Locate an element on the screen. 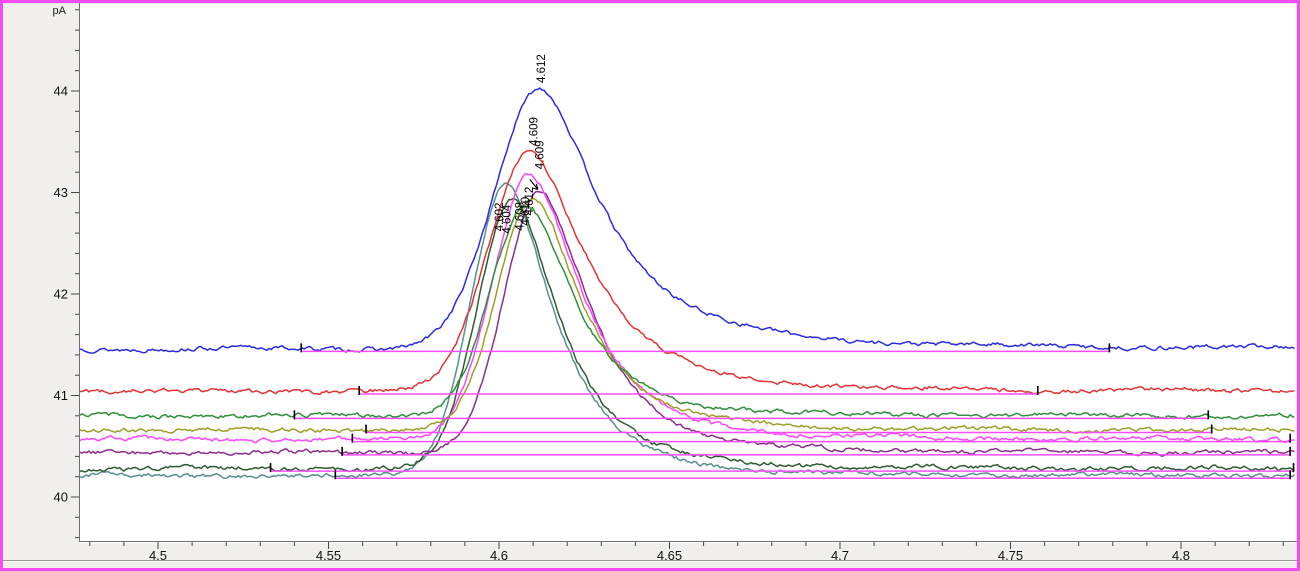 This screenshot has height=571, width=1300. window-inner-edge is located at coordinates (650, 3).